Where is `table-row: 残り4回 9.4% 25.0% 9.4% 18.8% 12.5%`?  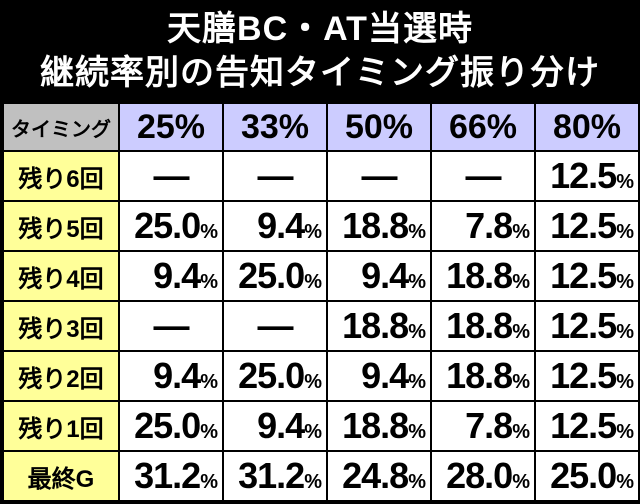 table-row: 残り4回 9.4% 25.0% 9.4% 18.8% 12.5% is located at coordinates (321, 276).